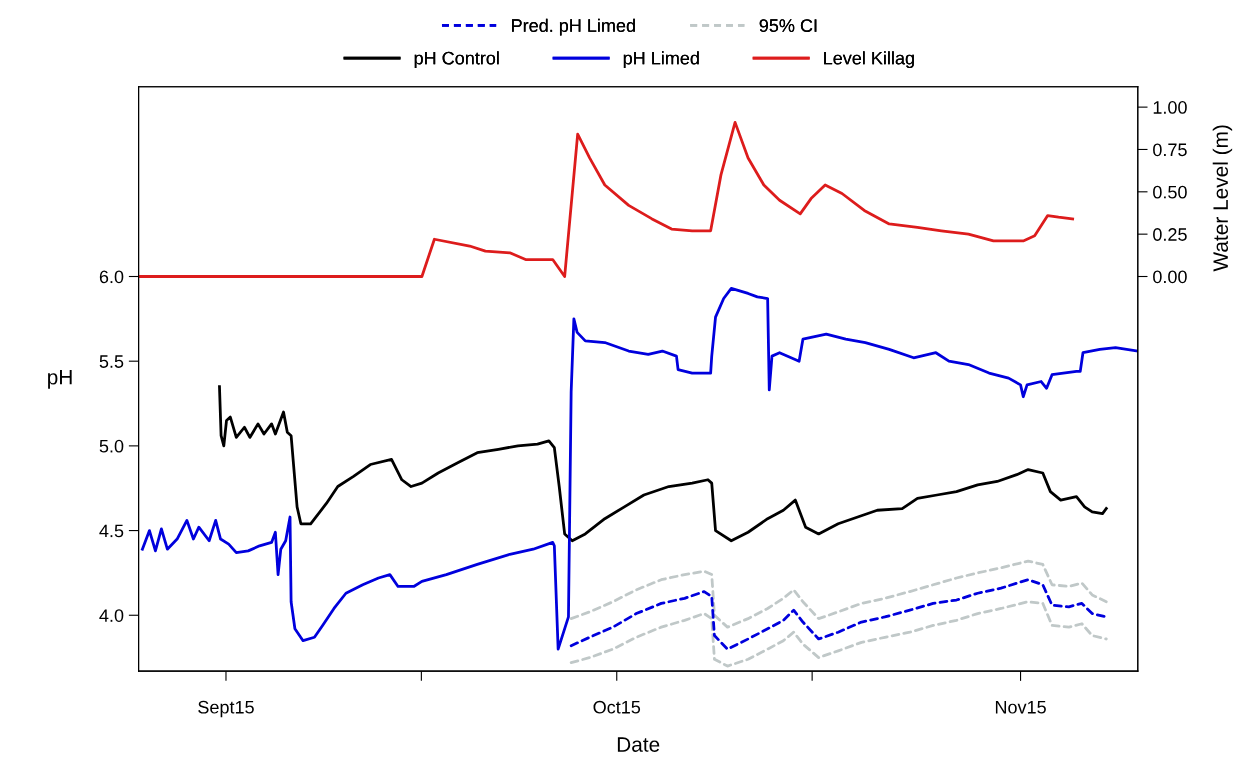 The height and width of the screenshot is (775, 1260). Describe the element at coordinates (638, 744) in the screenshot. I see `x-axis-title: Date` at that location.